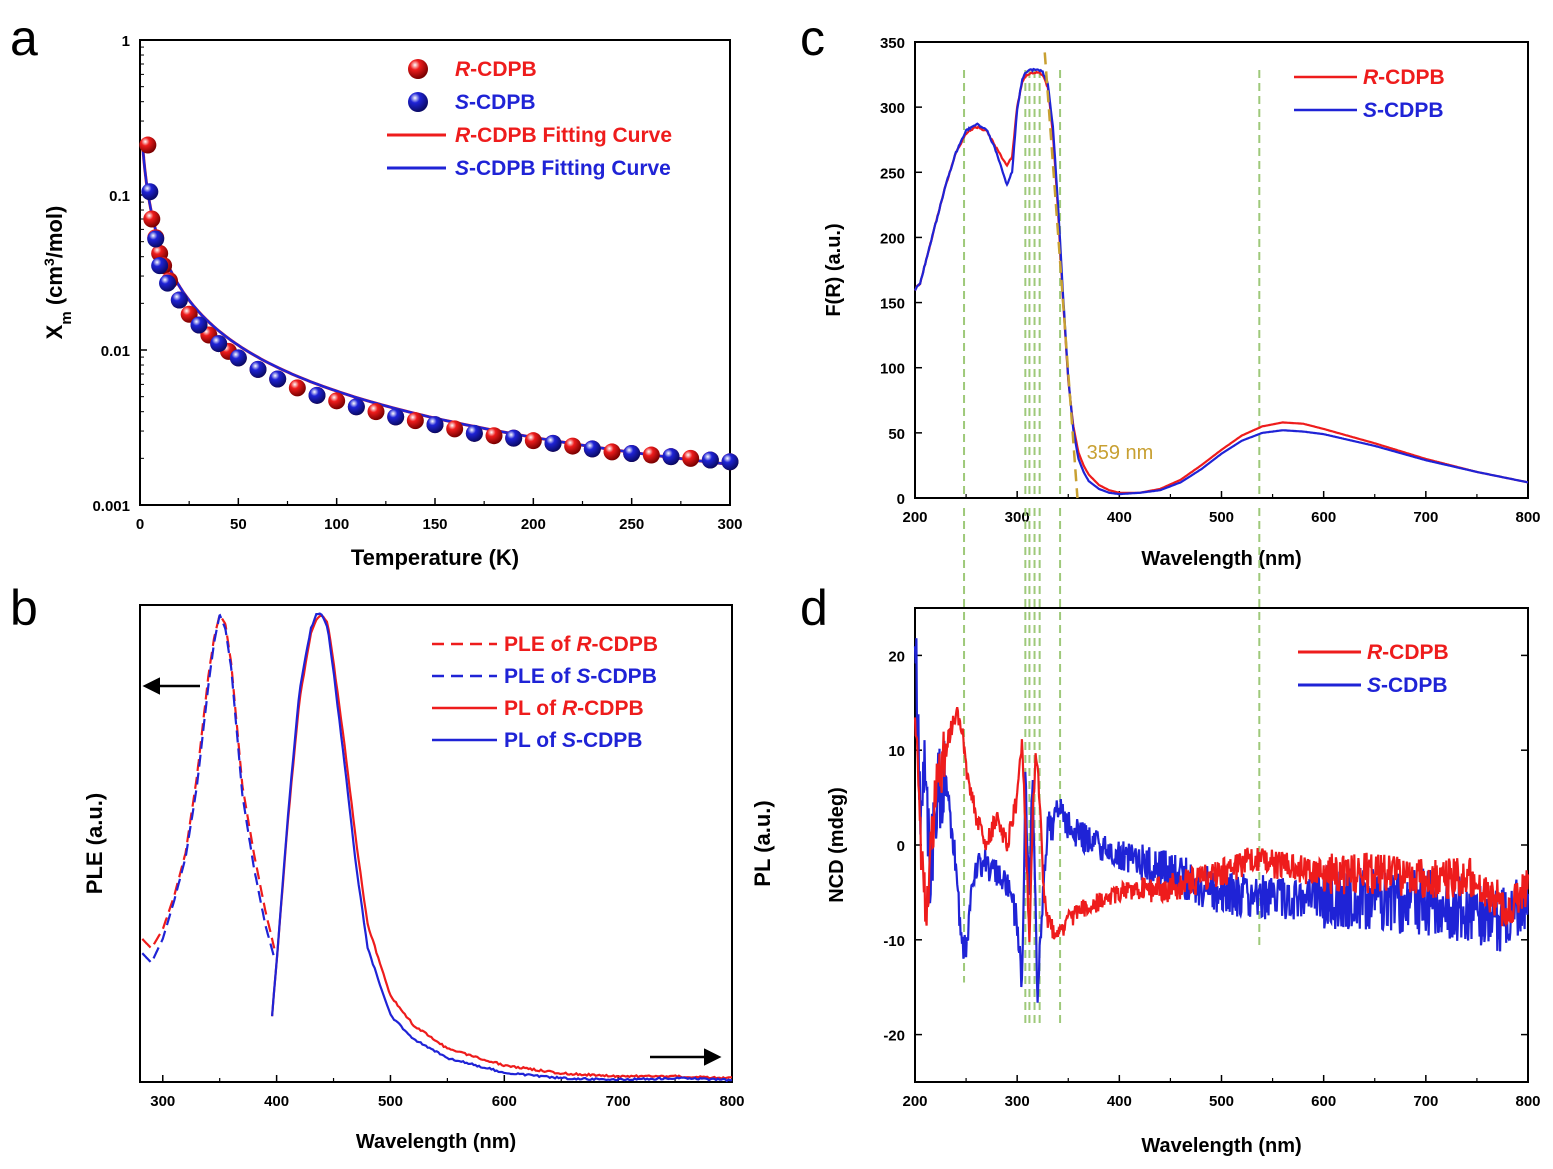  I want to click on panel-c-ytick-label: 100, so click(892, 369).